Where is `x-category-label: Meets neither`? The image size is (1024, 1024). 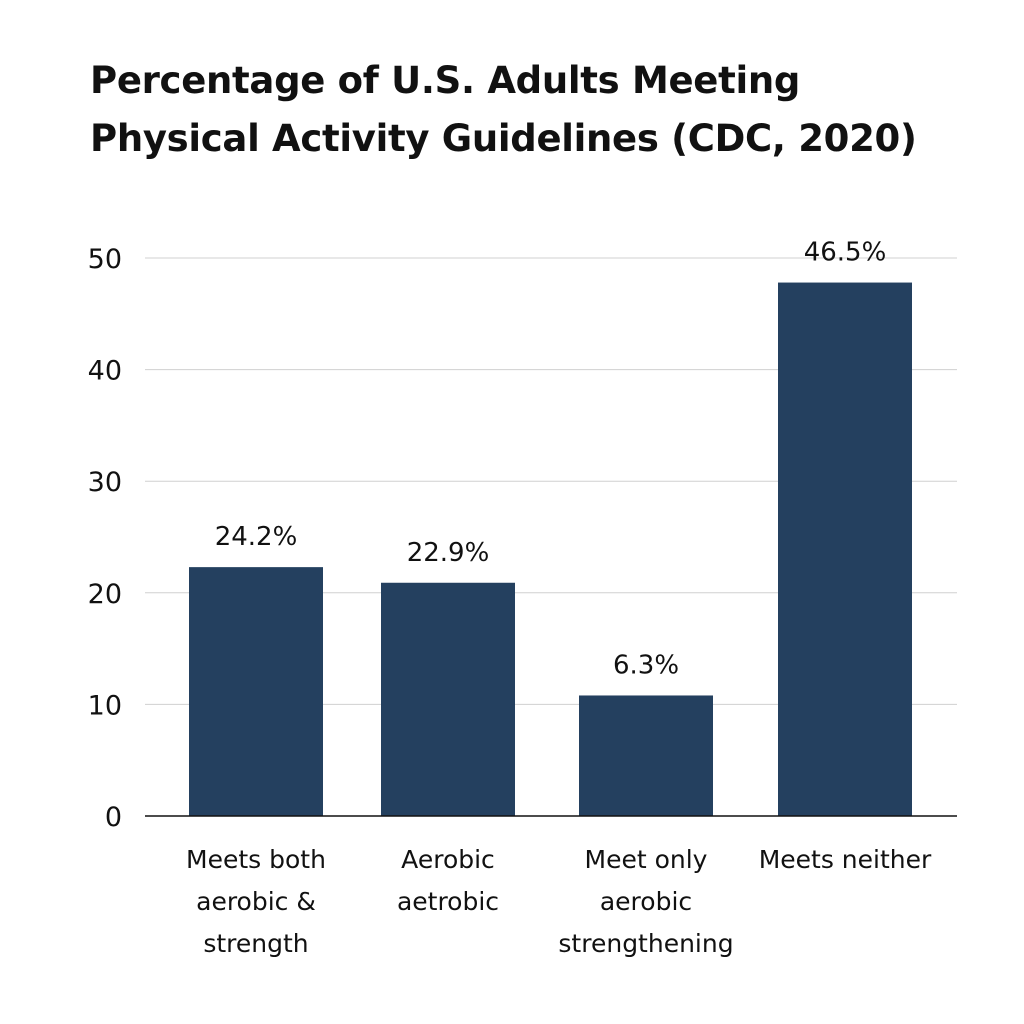 x-category-label: Meets neither is located at coordinates (845, 859).